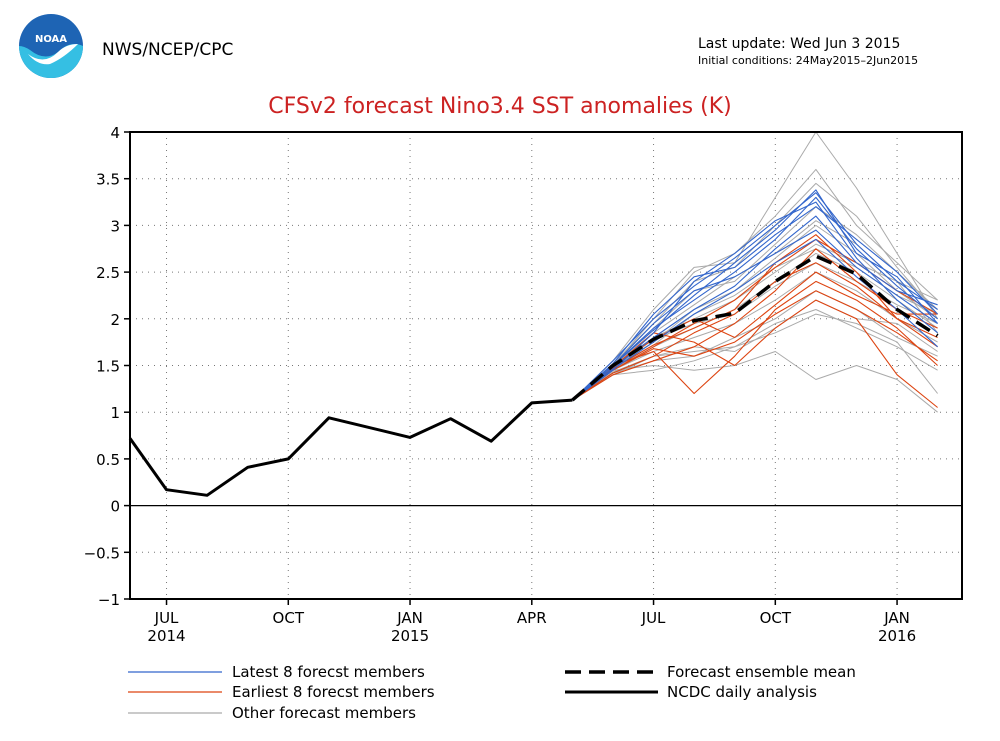  I want to click on x-year-label: 2016, so click(897, 636).